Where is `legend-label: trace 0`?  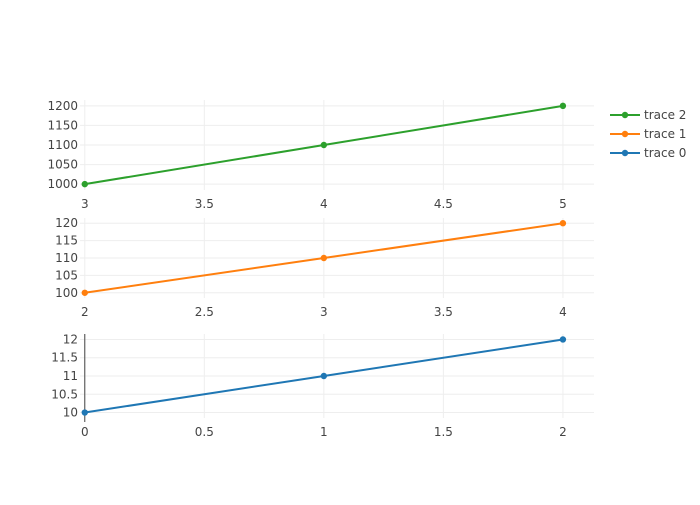 legend-label: trace 0 is located at coordinates (665, 153).